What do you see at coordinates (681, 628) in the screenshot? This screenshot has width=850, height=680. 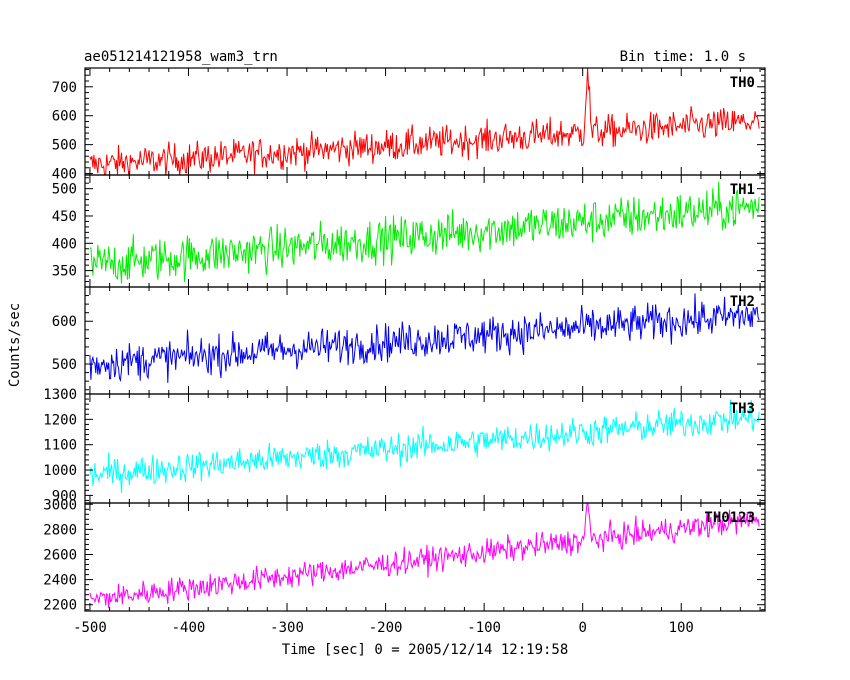 I see `x-tick-label: 100` at bounding box center [681, 628].